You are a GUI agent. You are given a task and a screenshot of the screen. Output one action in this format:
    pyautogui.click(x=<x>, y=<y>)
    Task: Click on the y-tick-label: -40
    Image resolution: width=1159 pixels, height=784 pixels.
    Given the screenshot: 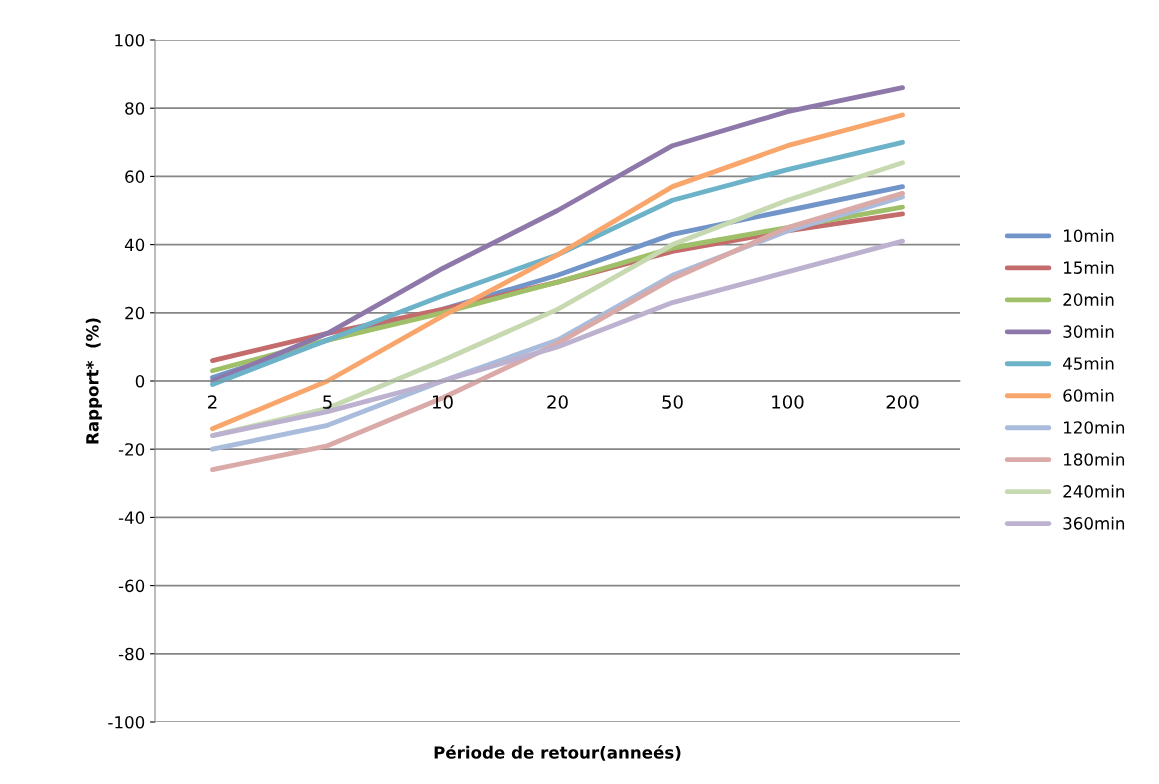 What is the action you would take?
    pyautogui.click(x=131, y=517)
    